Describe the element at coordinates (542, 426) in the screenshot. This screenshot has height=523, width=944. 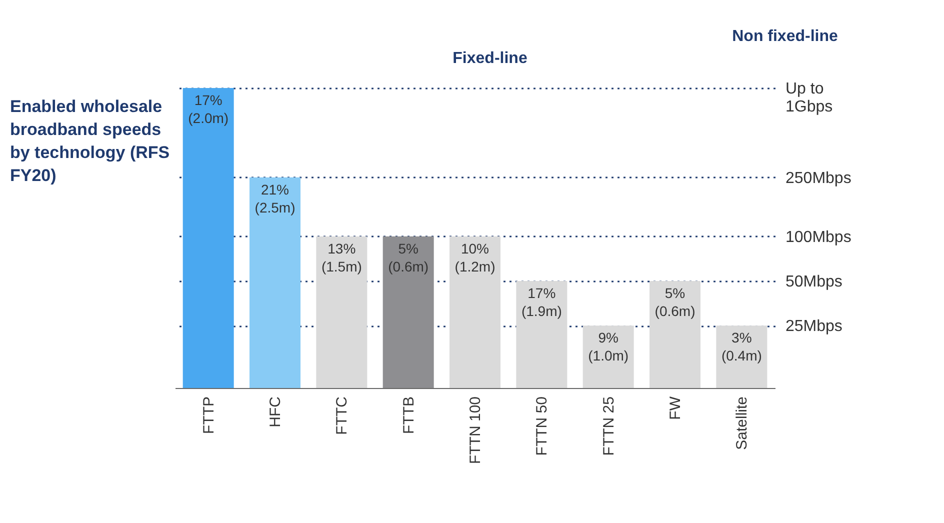
I see `x-tick-label: FTTN 50` at that location.